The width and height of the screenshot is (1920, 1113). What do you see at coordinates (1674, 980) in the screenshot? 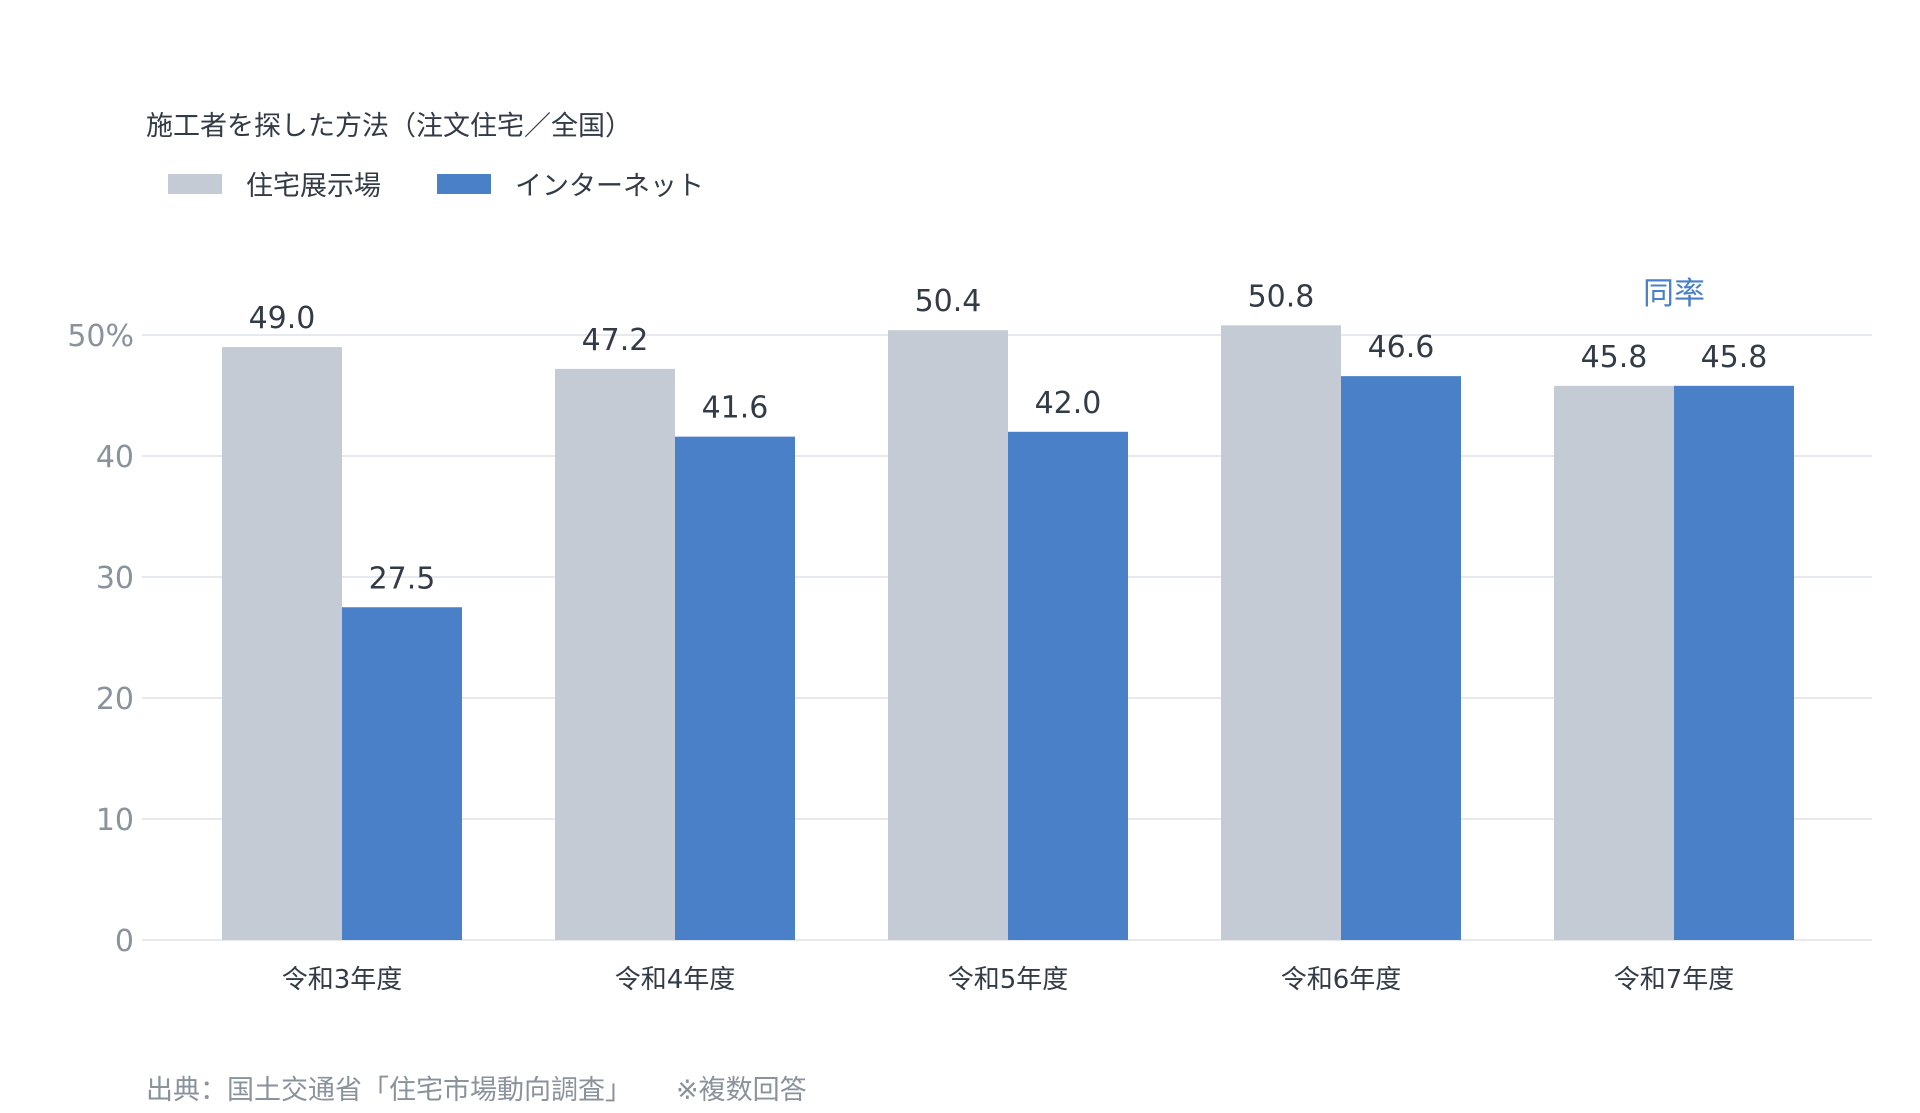
I see `category-label-4: 令和7年度` at bounding box center [1674, 980].